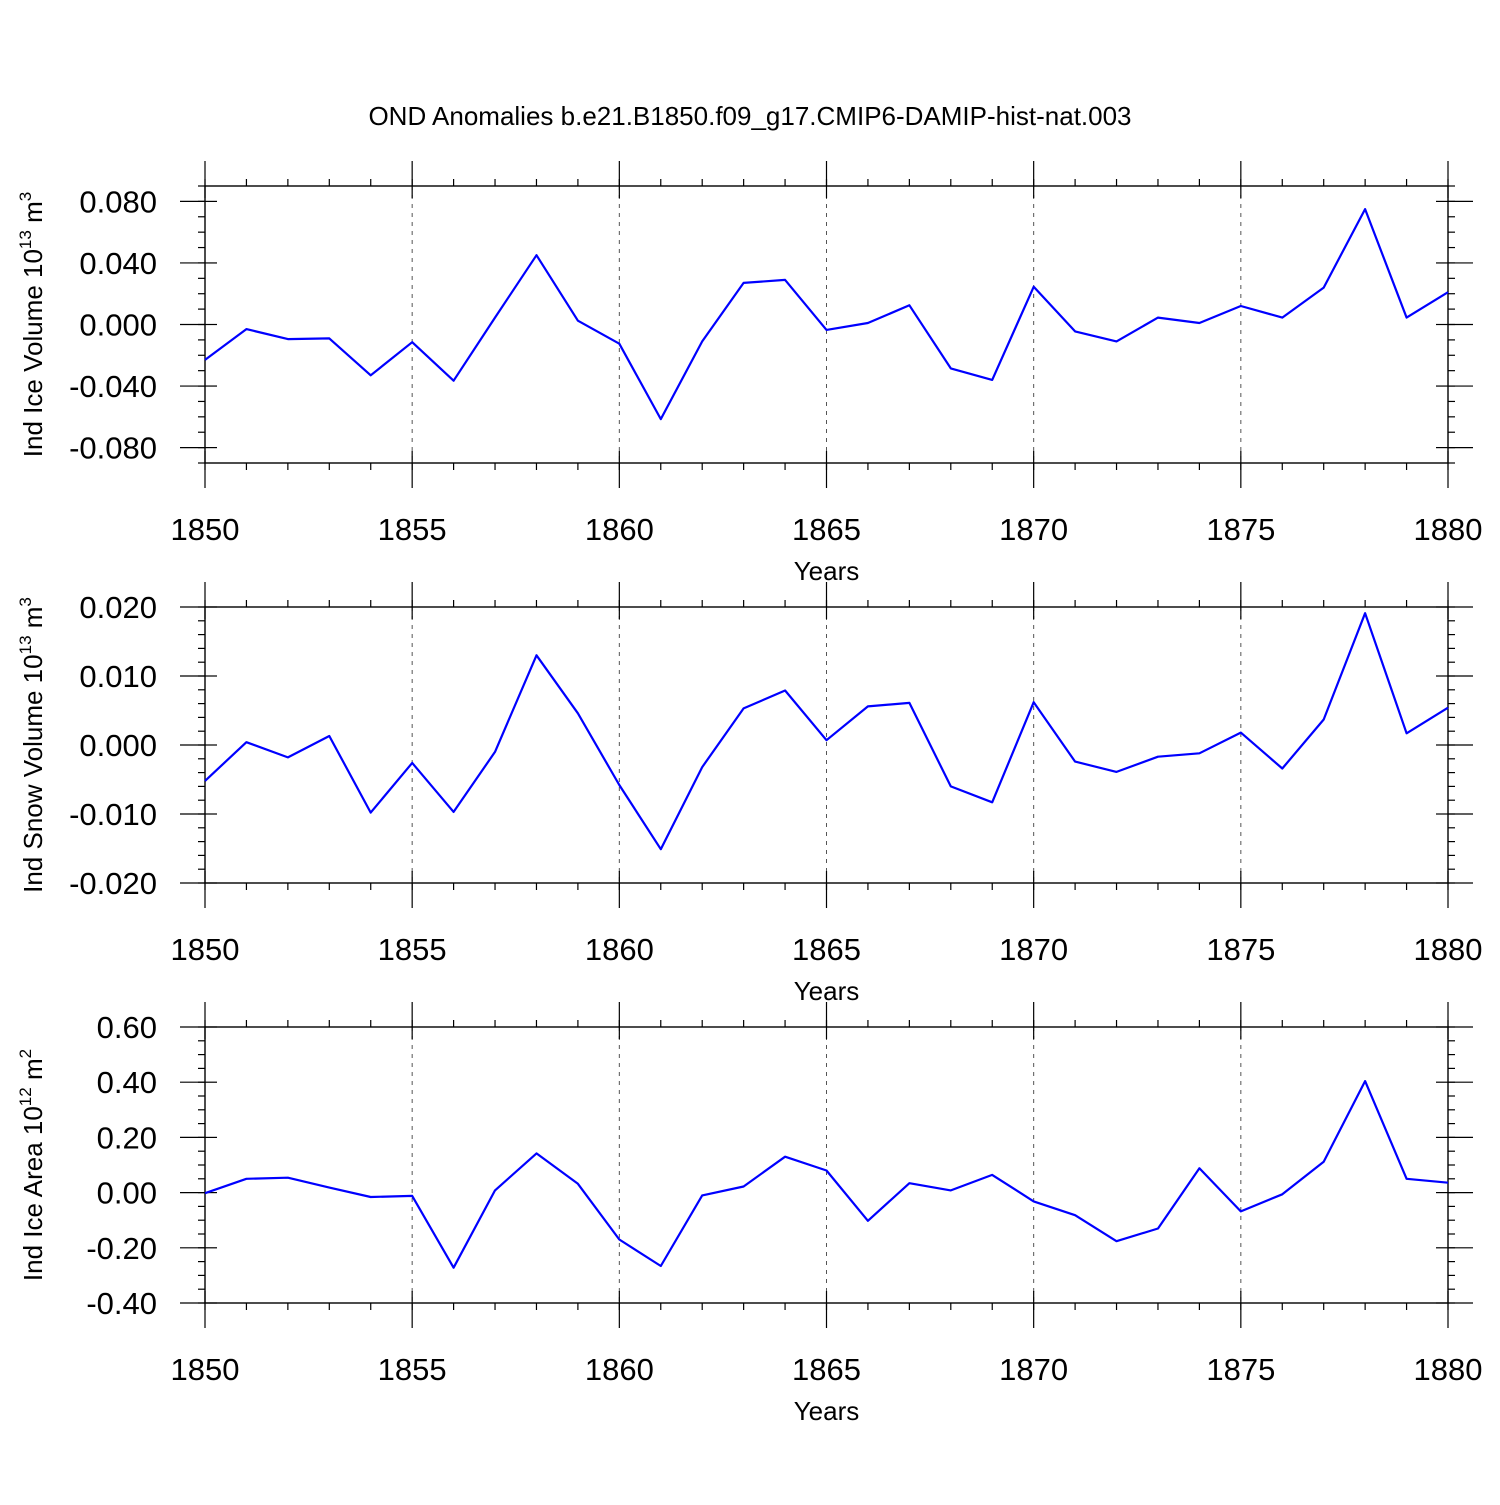 The width and height of the screenshot is (1500, 1505). Describe the element at coordinates (127, 1193) in the screenshot. I see `y-tick-label: 0.00` at that location.